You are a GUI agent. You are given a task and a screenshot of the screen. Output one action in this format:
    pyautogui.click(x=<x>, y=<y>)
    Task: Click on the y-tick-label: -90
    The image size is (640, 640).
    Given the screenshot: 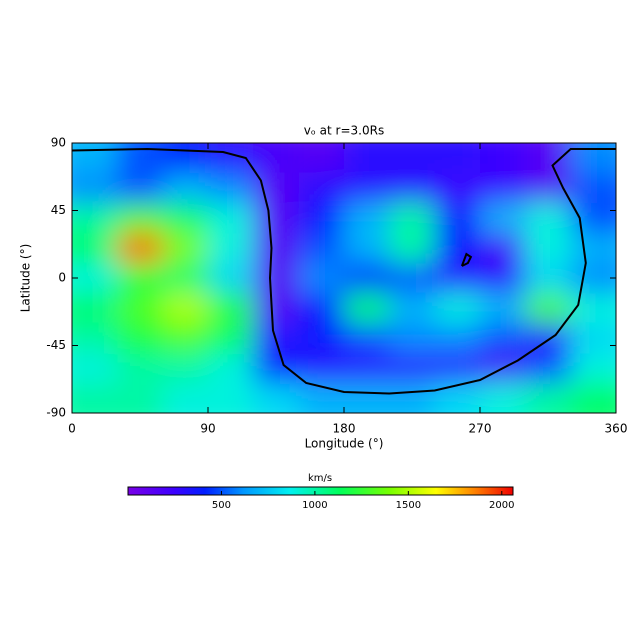 What is the action you would take?
    pyautogui.click(x=56, y=413)
    